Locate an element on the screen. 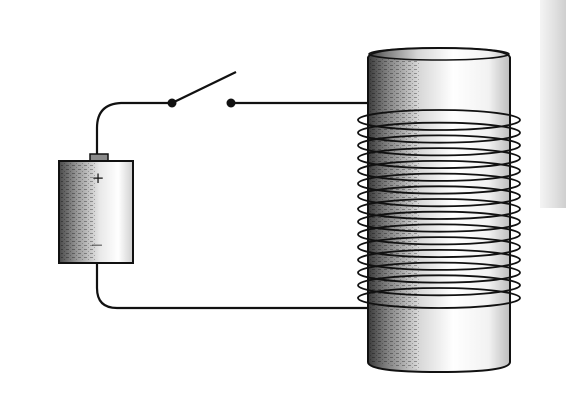 Image resolution: width=566 pixels, height=404 pixels. switch-contact-left is located at coordinates (172, 103).